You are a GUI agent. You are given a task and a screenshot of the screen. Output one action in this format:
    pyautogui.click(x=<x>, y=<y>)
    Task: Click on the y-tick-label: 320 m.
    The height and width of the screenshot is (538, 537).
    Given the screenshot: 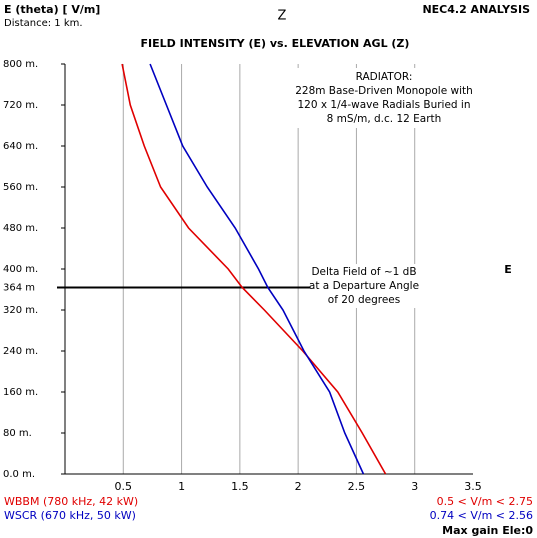 What is the action you would take?
    pyautogui.click(x=20, y=310)
    